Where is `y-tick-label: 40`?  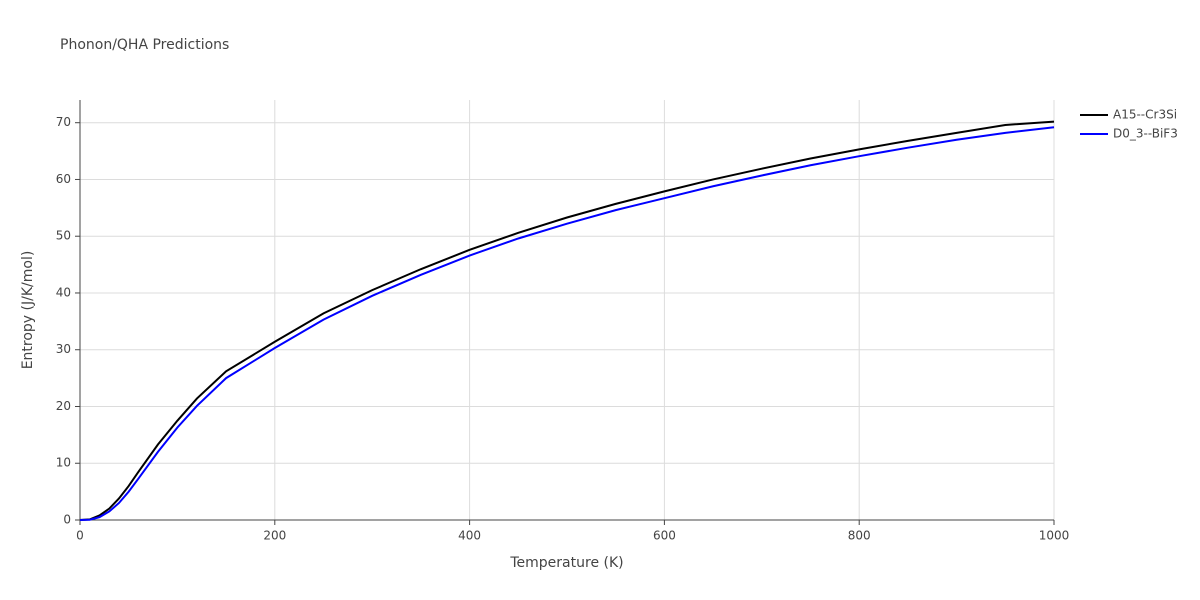 y-tick-label: 40 is located at coordinates (63, 292).